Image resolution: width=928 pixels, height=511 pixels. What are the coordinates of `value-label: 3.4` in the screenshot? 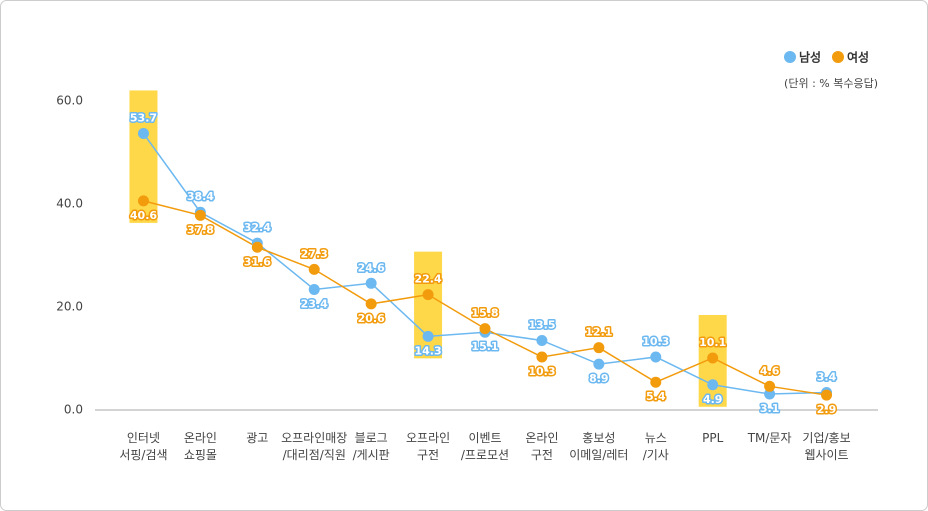 It's located at (827, 376).